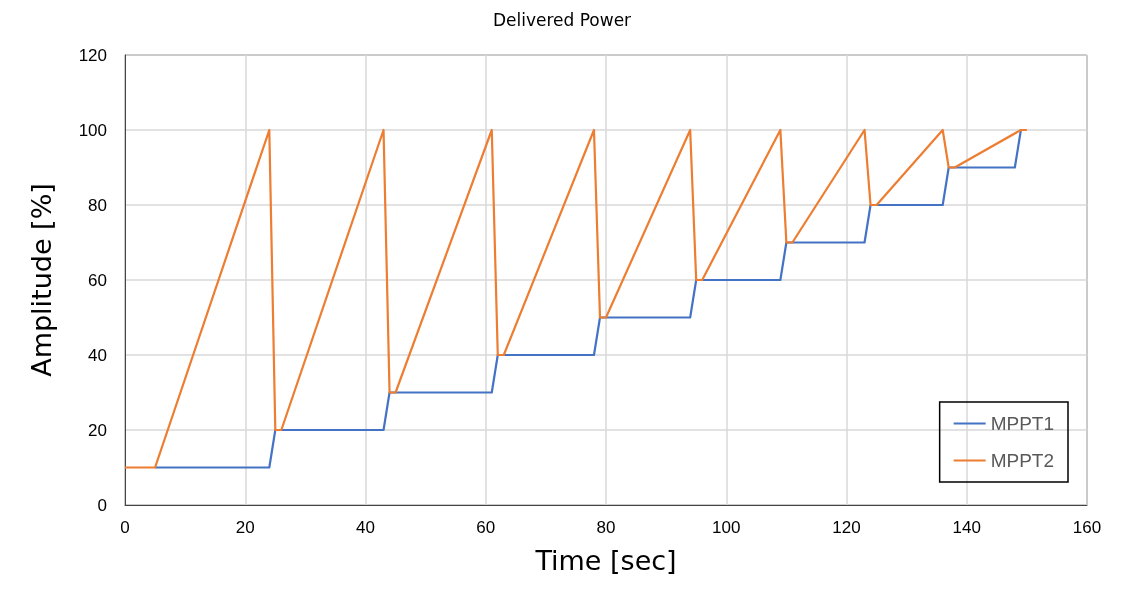 This screenshot has height=594, width=1124. What do you see at coordinates (97, 430) in the screenshot?
I see `y-tick-label: 20` at bounding box center [97, 430].